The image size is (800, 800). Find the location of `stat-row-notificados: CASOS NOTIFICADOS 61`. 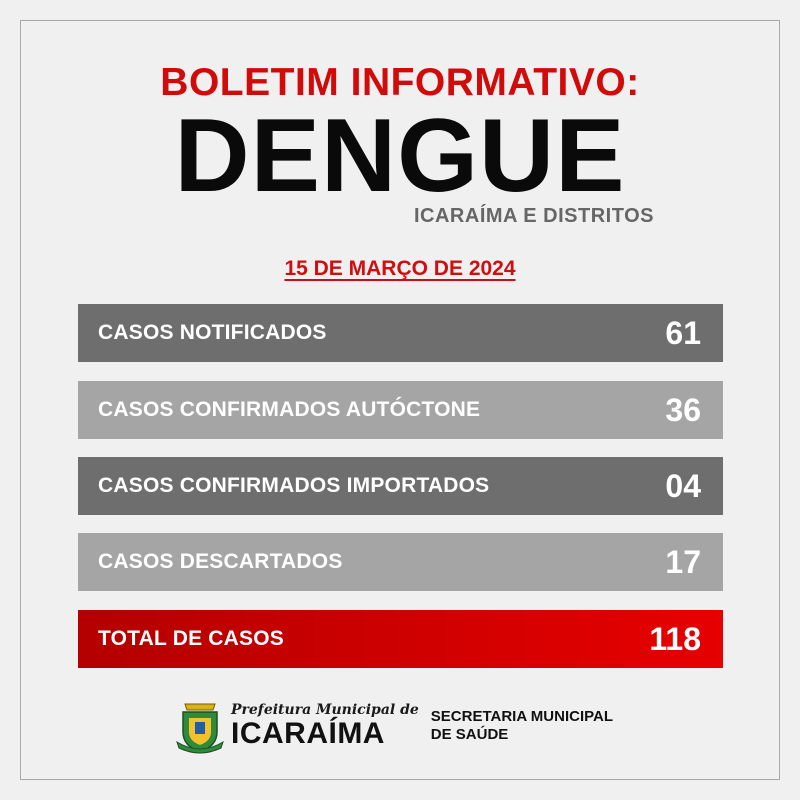

stat-row-notificados: CASOS NOTIFICADOS 61 is located at coordinates (400, 333).